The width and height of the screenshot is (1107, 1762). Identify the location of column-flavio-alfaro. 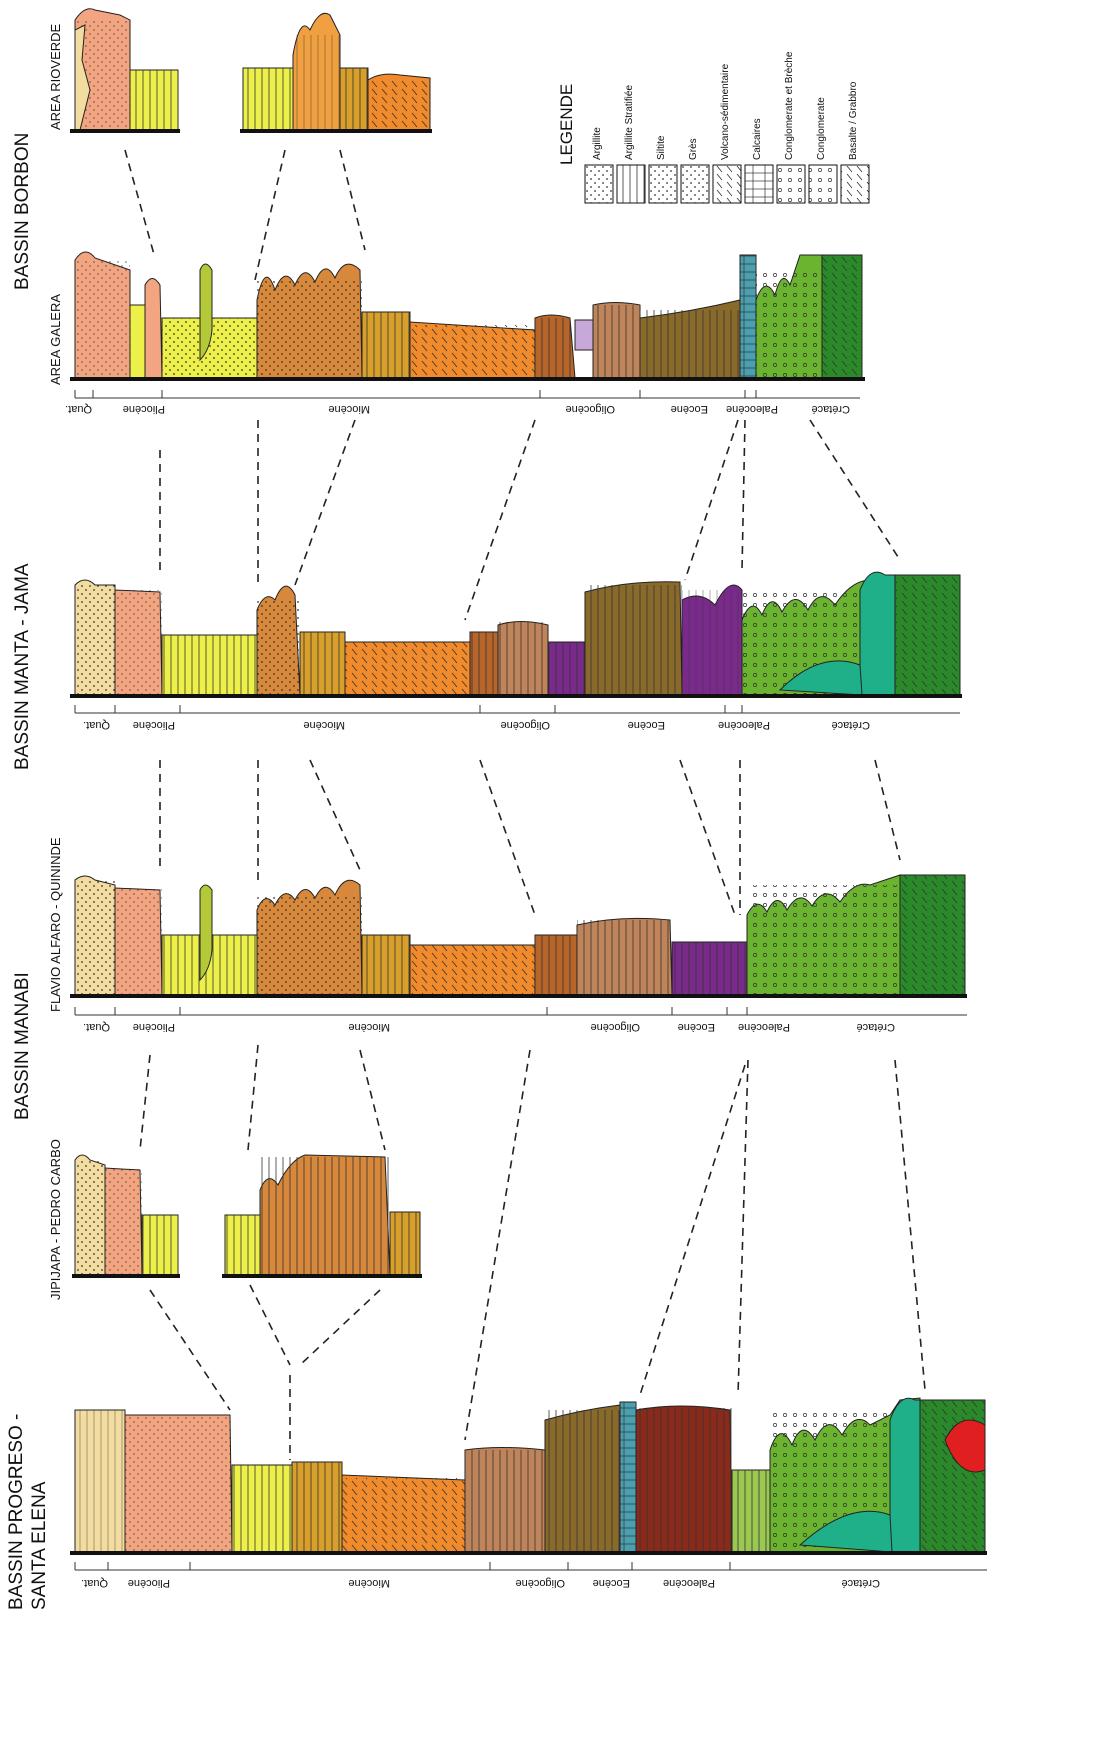
(518, 936).